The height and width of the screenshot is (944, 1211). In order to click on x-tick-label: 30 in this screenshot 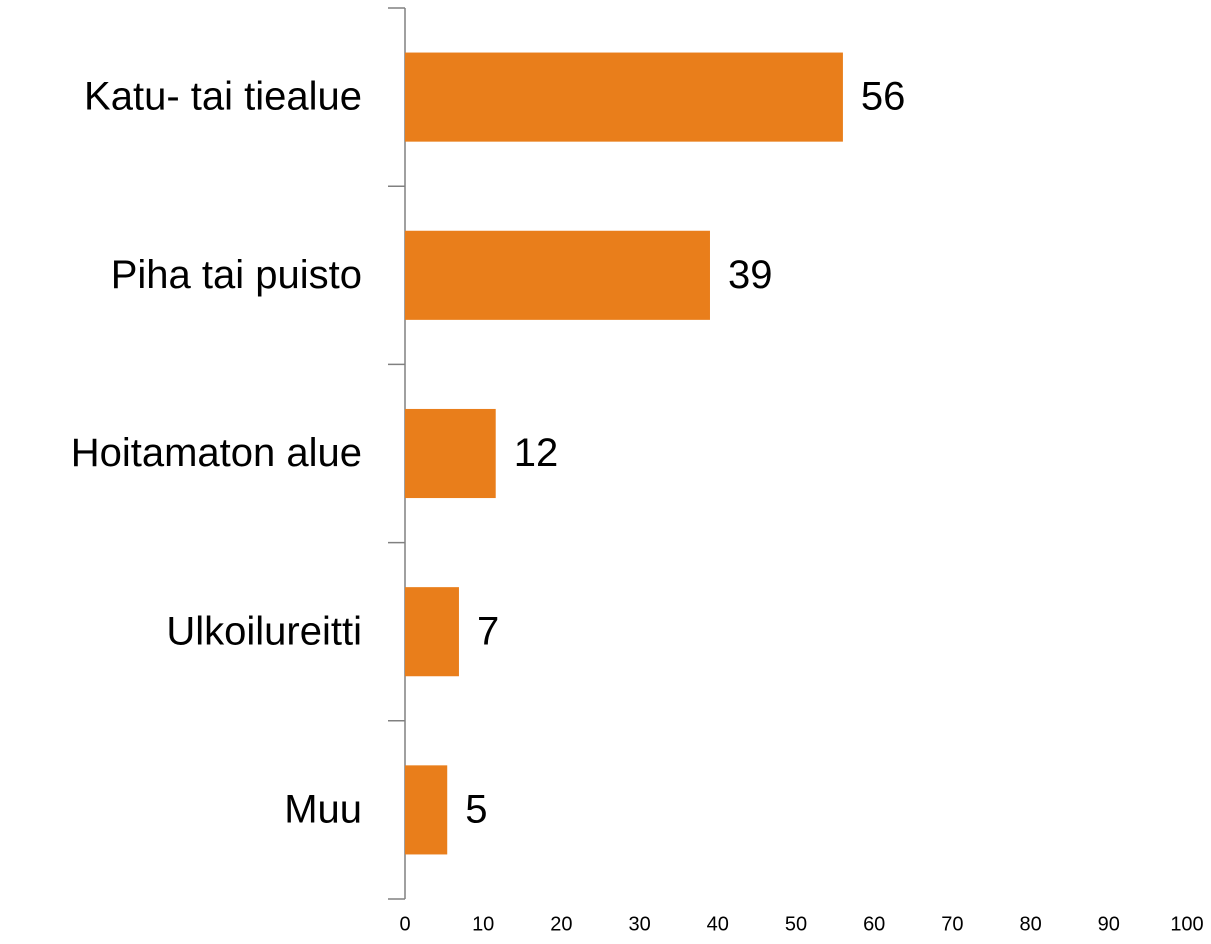, I will do `click(639, 924)`.